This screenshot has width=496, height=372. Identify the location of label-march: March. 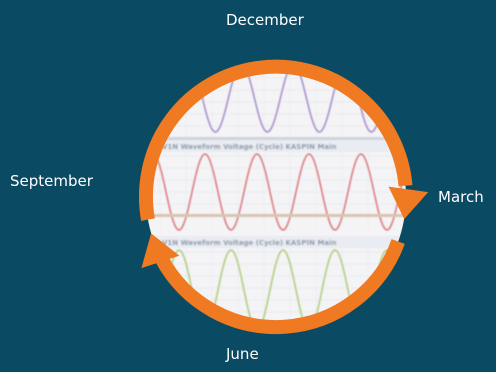
(461, 197).